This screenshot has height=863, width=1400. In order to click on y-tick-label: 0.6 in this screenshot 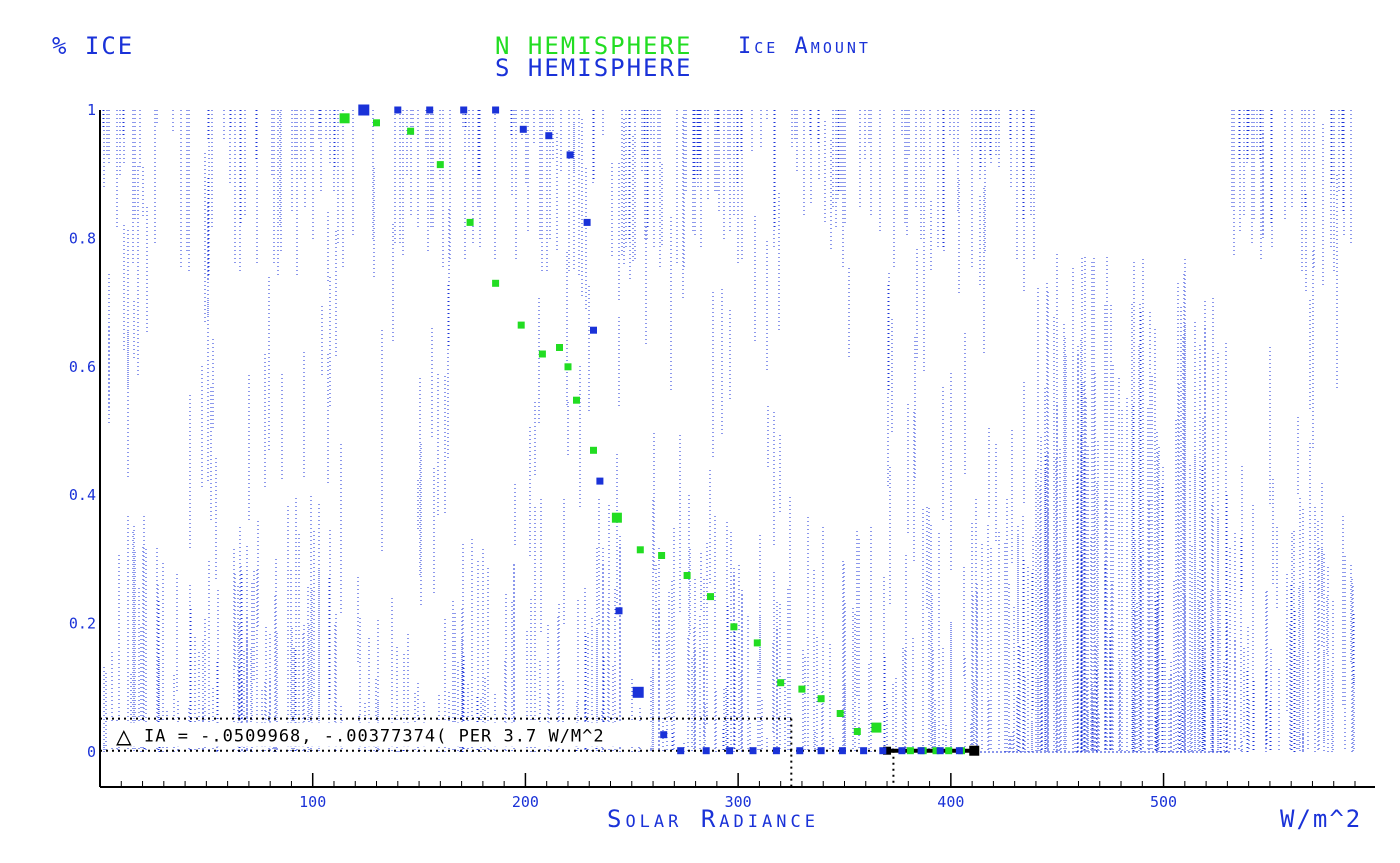, I will do `click(82, 367)`.